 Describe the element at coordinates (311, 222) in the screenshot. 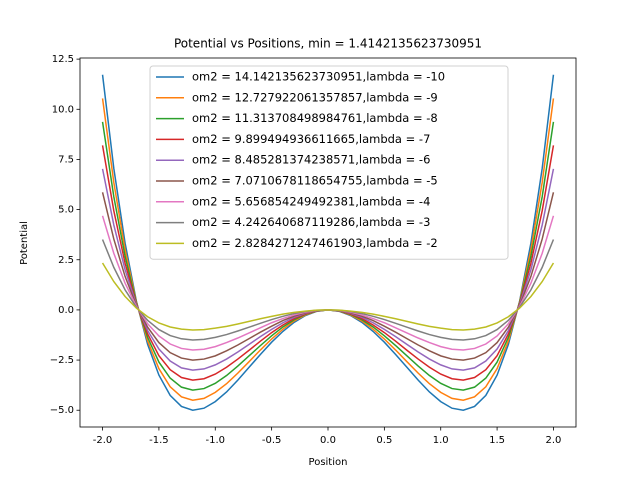

I see `legend-label: om2 = 4.242640687119286,lambda = -3` at that location.